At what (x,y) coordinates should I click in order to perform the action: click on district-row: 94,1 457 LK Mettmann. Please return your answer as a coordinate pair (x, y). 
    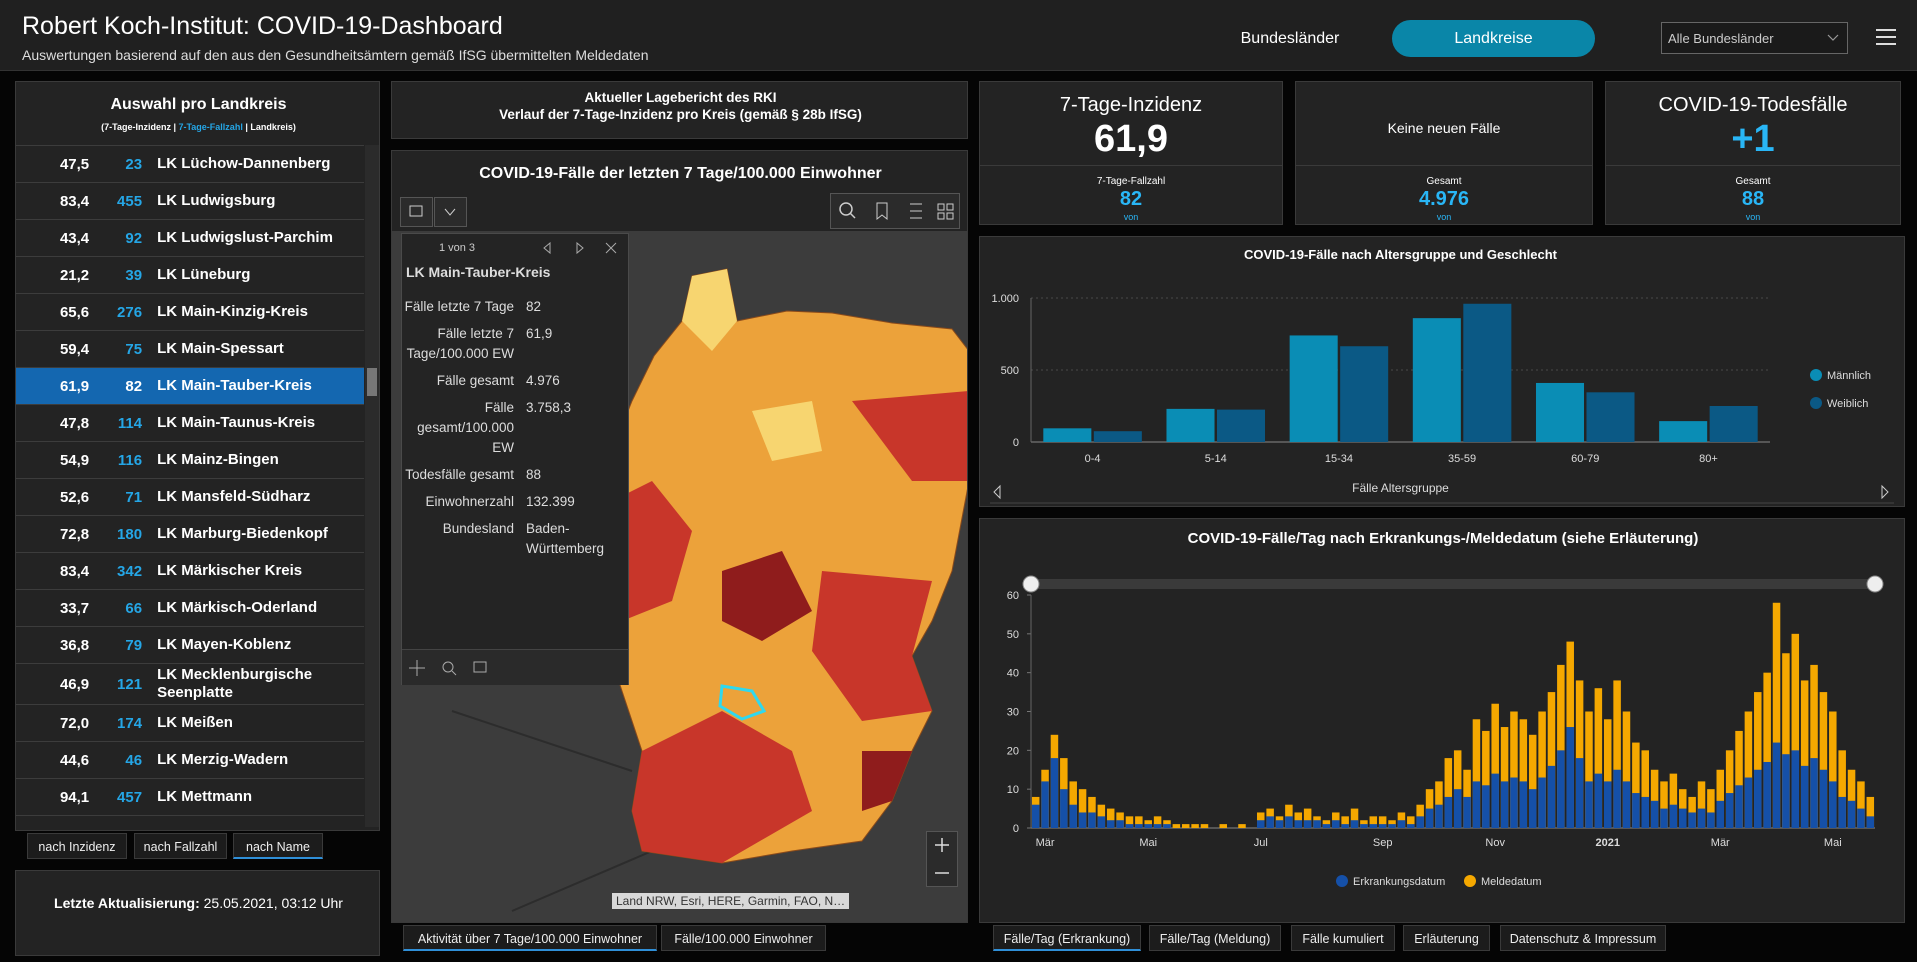
    Looking at the image, I should click on (190, 797).